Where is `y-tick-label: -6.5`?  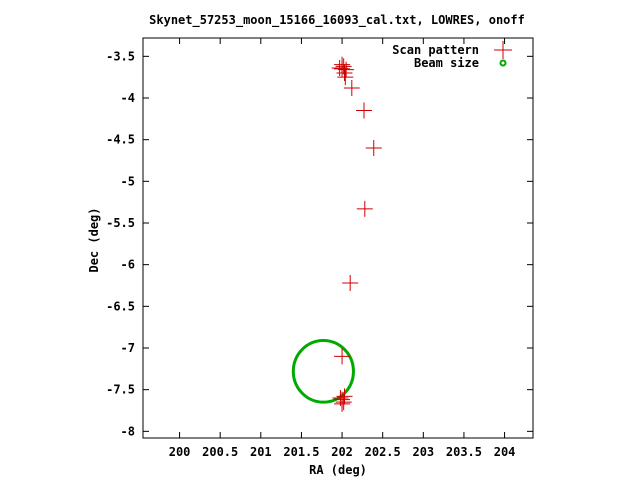
y-tick-label: -6.5 is located at coordinates (120, 306).